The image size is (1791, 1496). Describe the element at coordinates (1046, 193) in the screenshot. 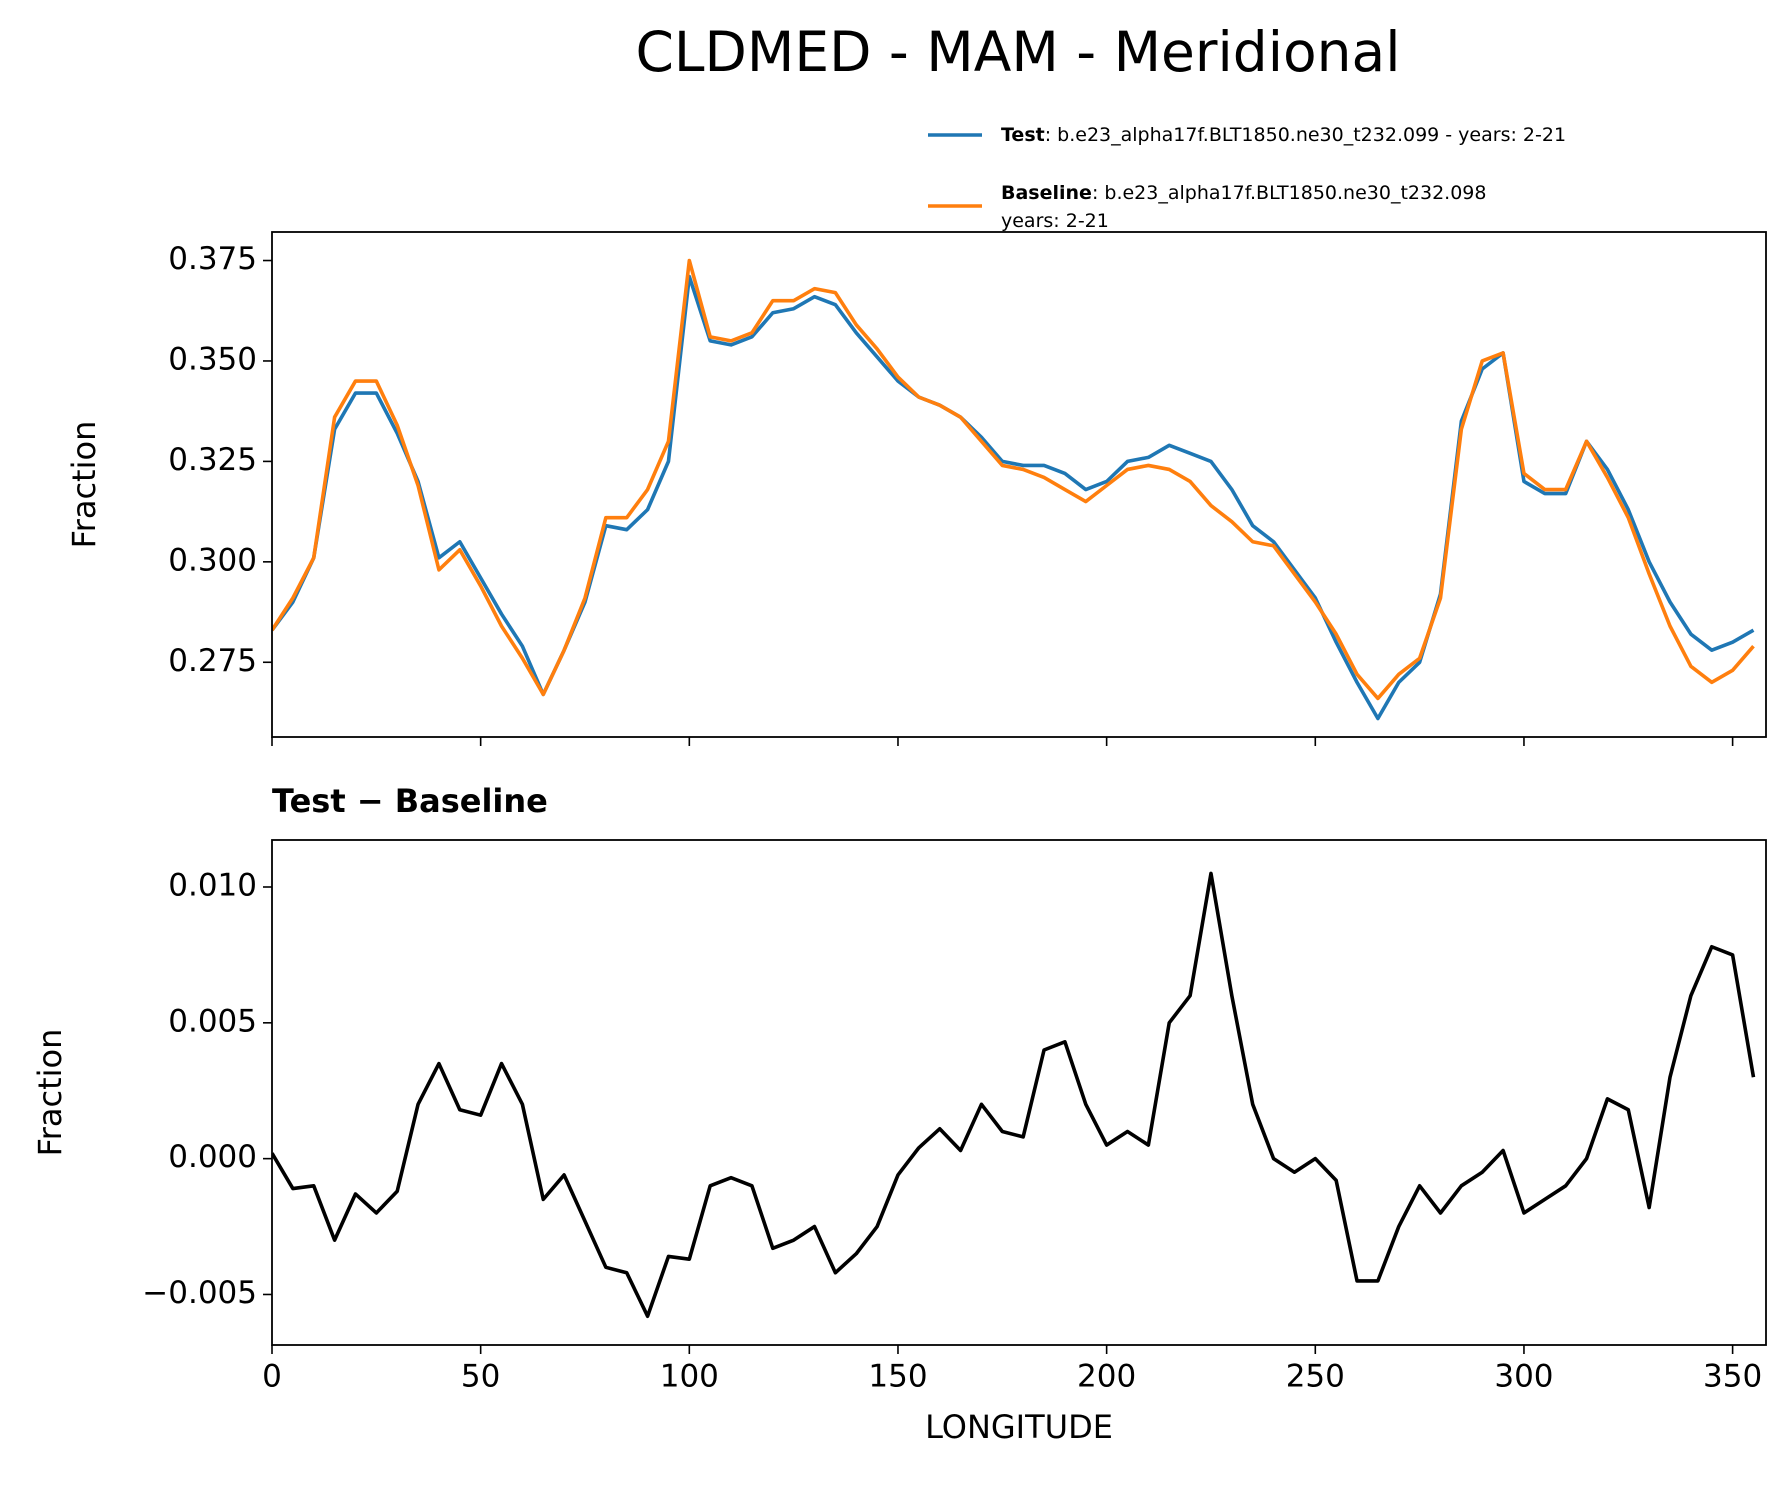

I see `legend-name: Baseline` at that location.